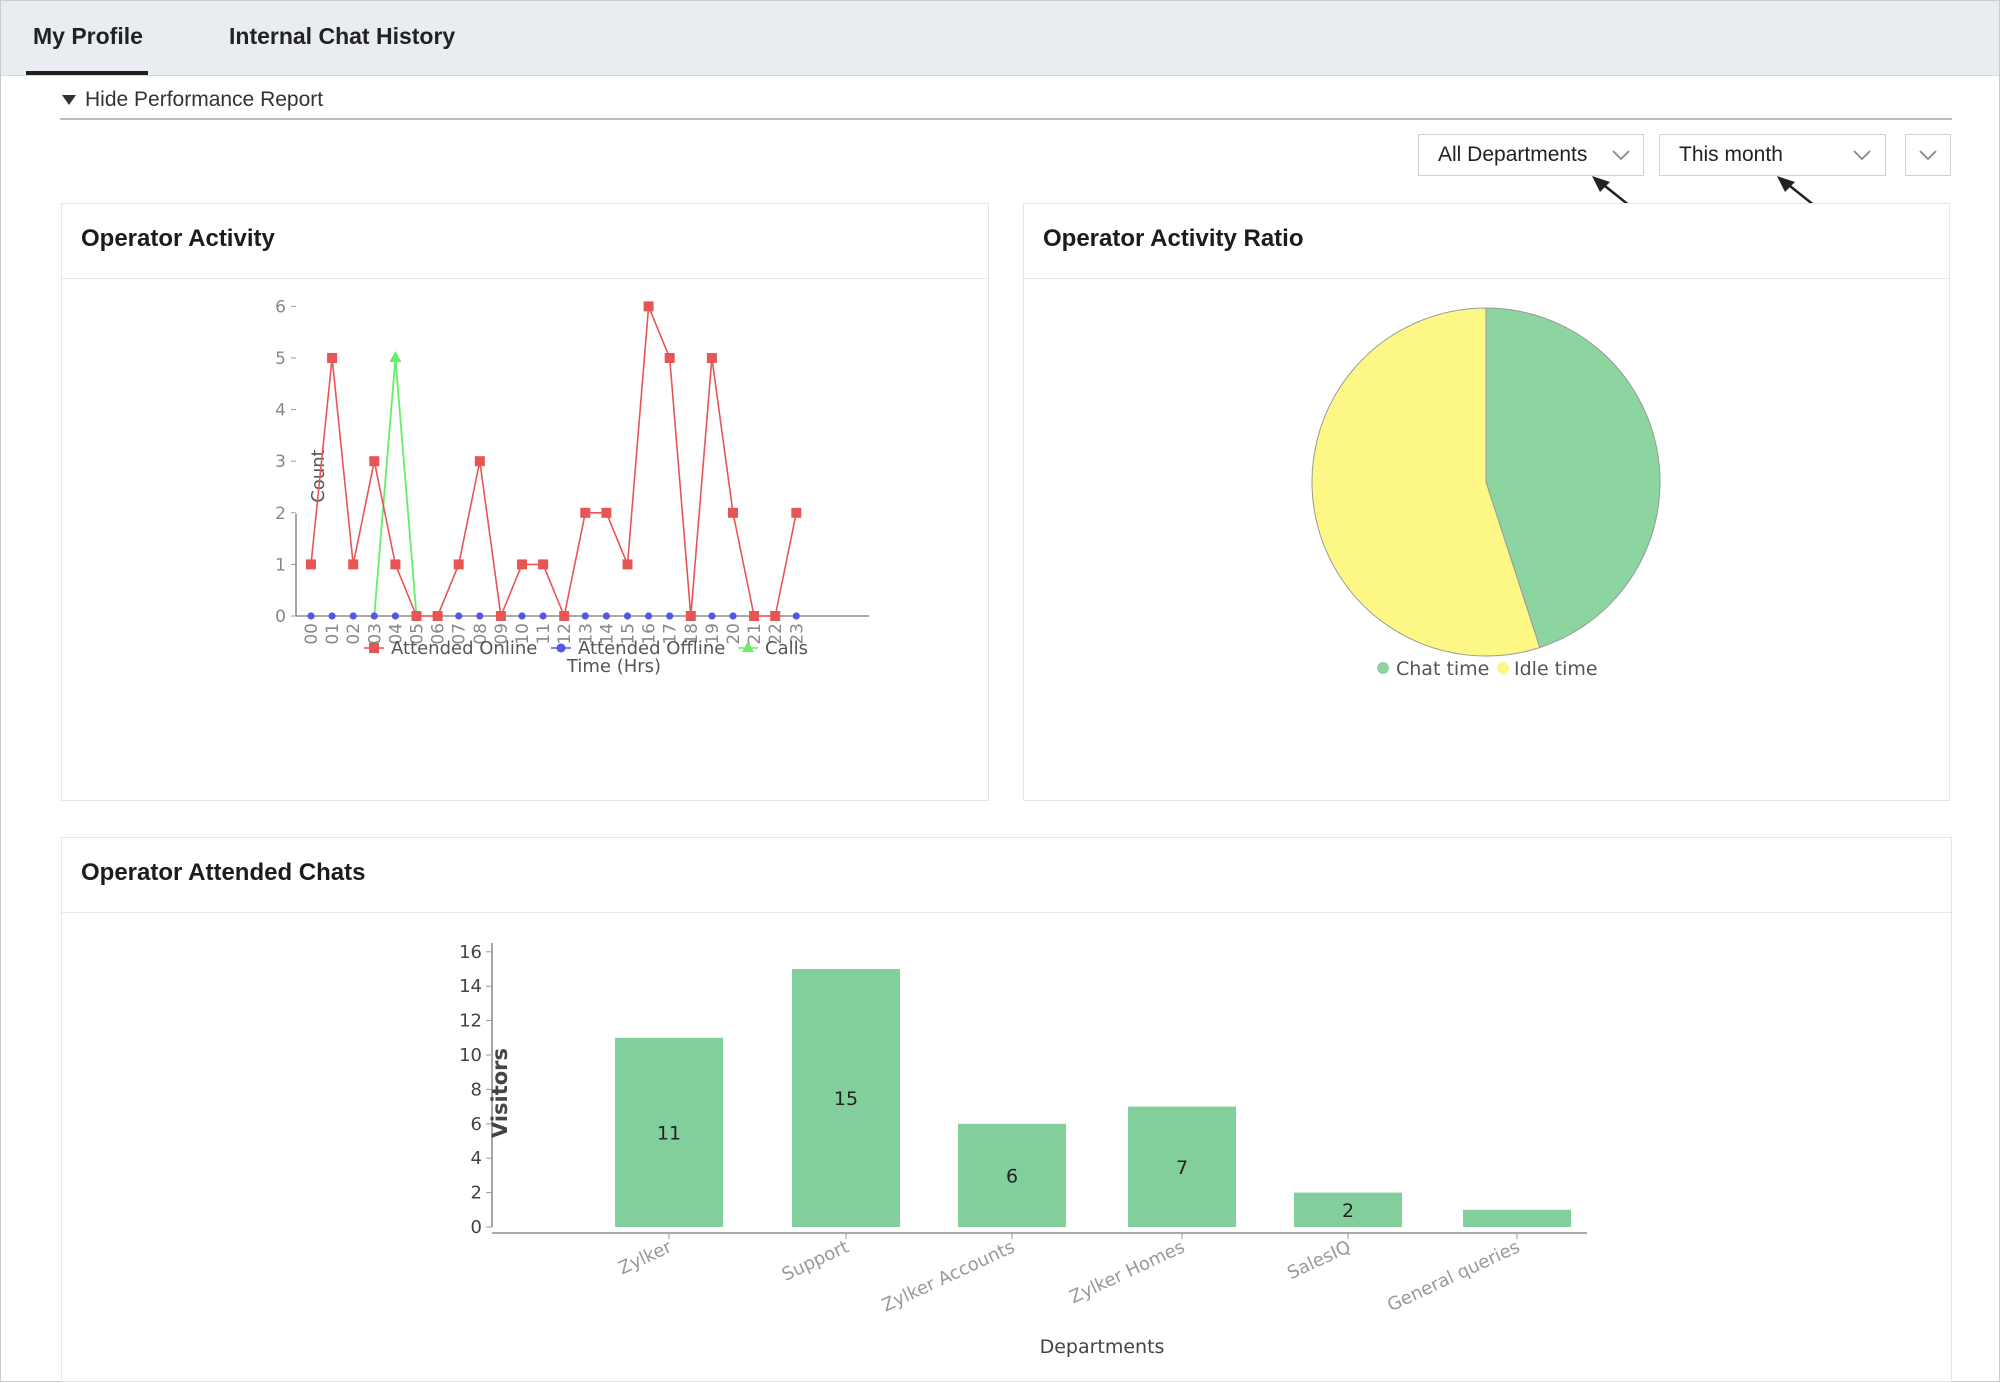 The image size is (2000, 1383). Describe the element at coordinates (797, 634) in the screenshot. I see `x-tick-label: 23` at that location.